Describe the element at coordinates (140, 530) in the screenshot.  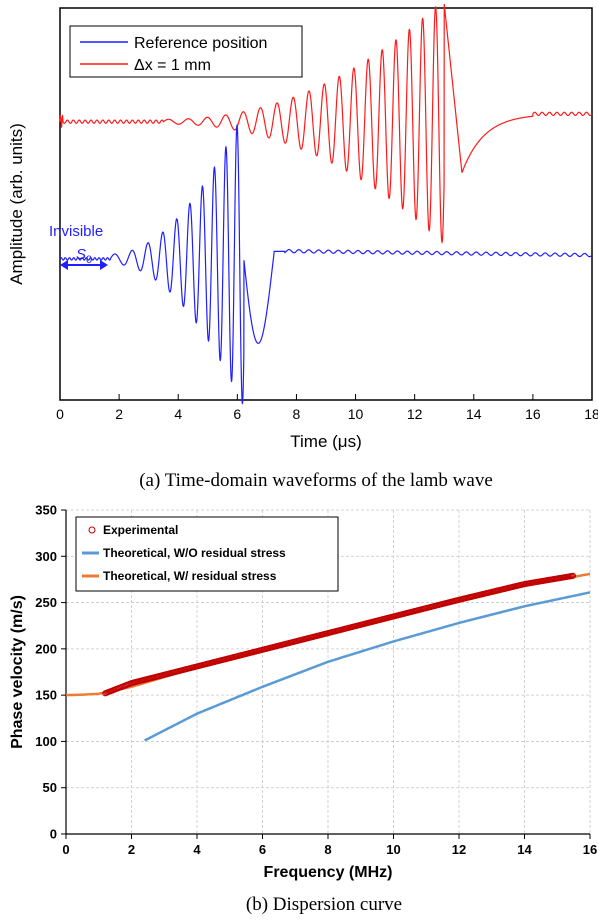
I see `legend-label-experimental: Experimental` at that location.